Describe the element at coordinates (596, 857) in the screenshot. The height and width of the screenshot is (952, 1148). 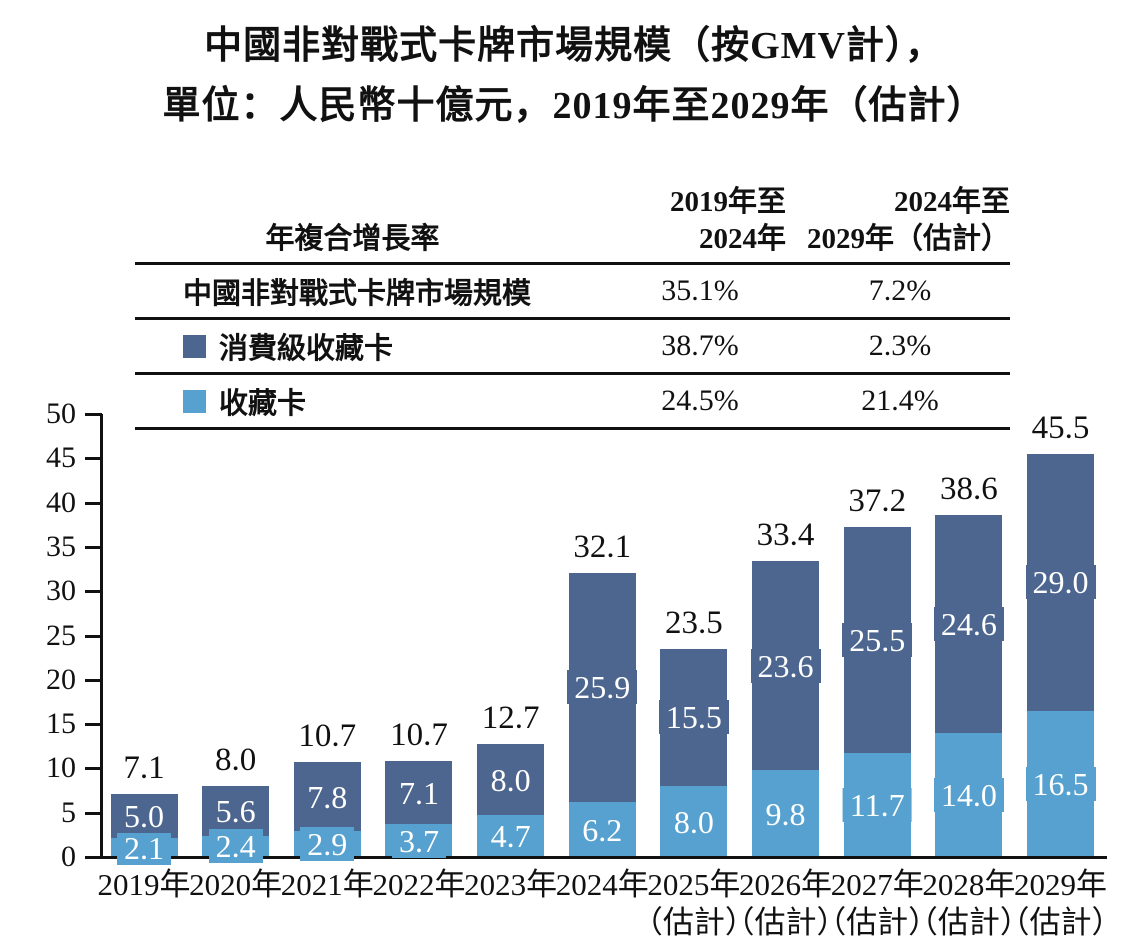
I see `x-axis-line` at that location.